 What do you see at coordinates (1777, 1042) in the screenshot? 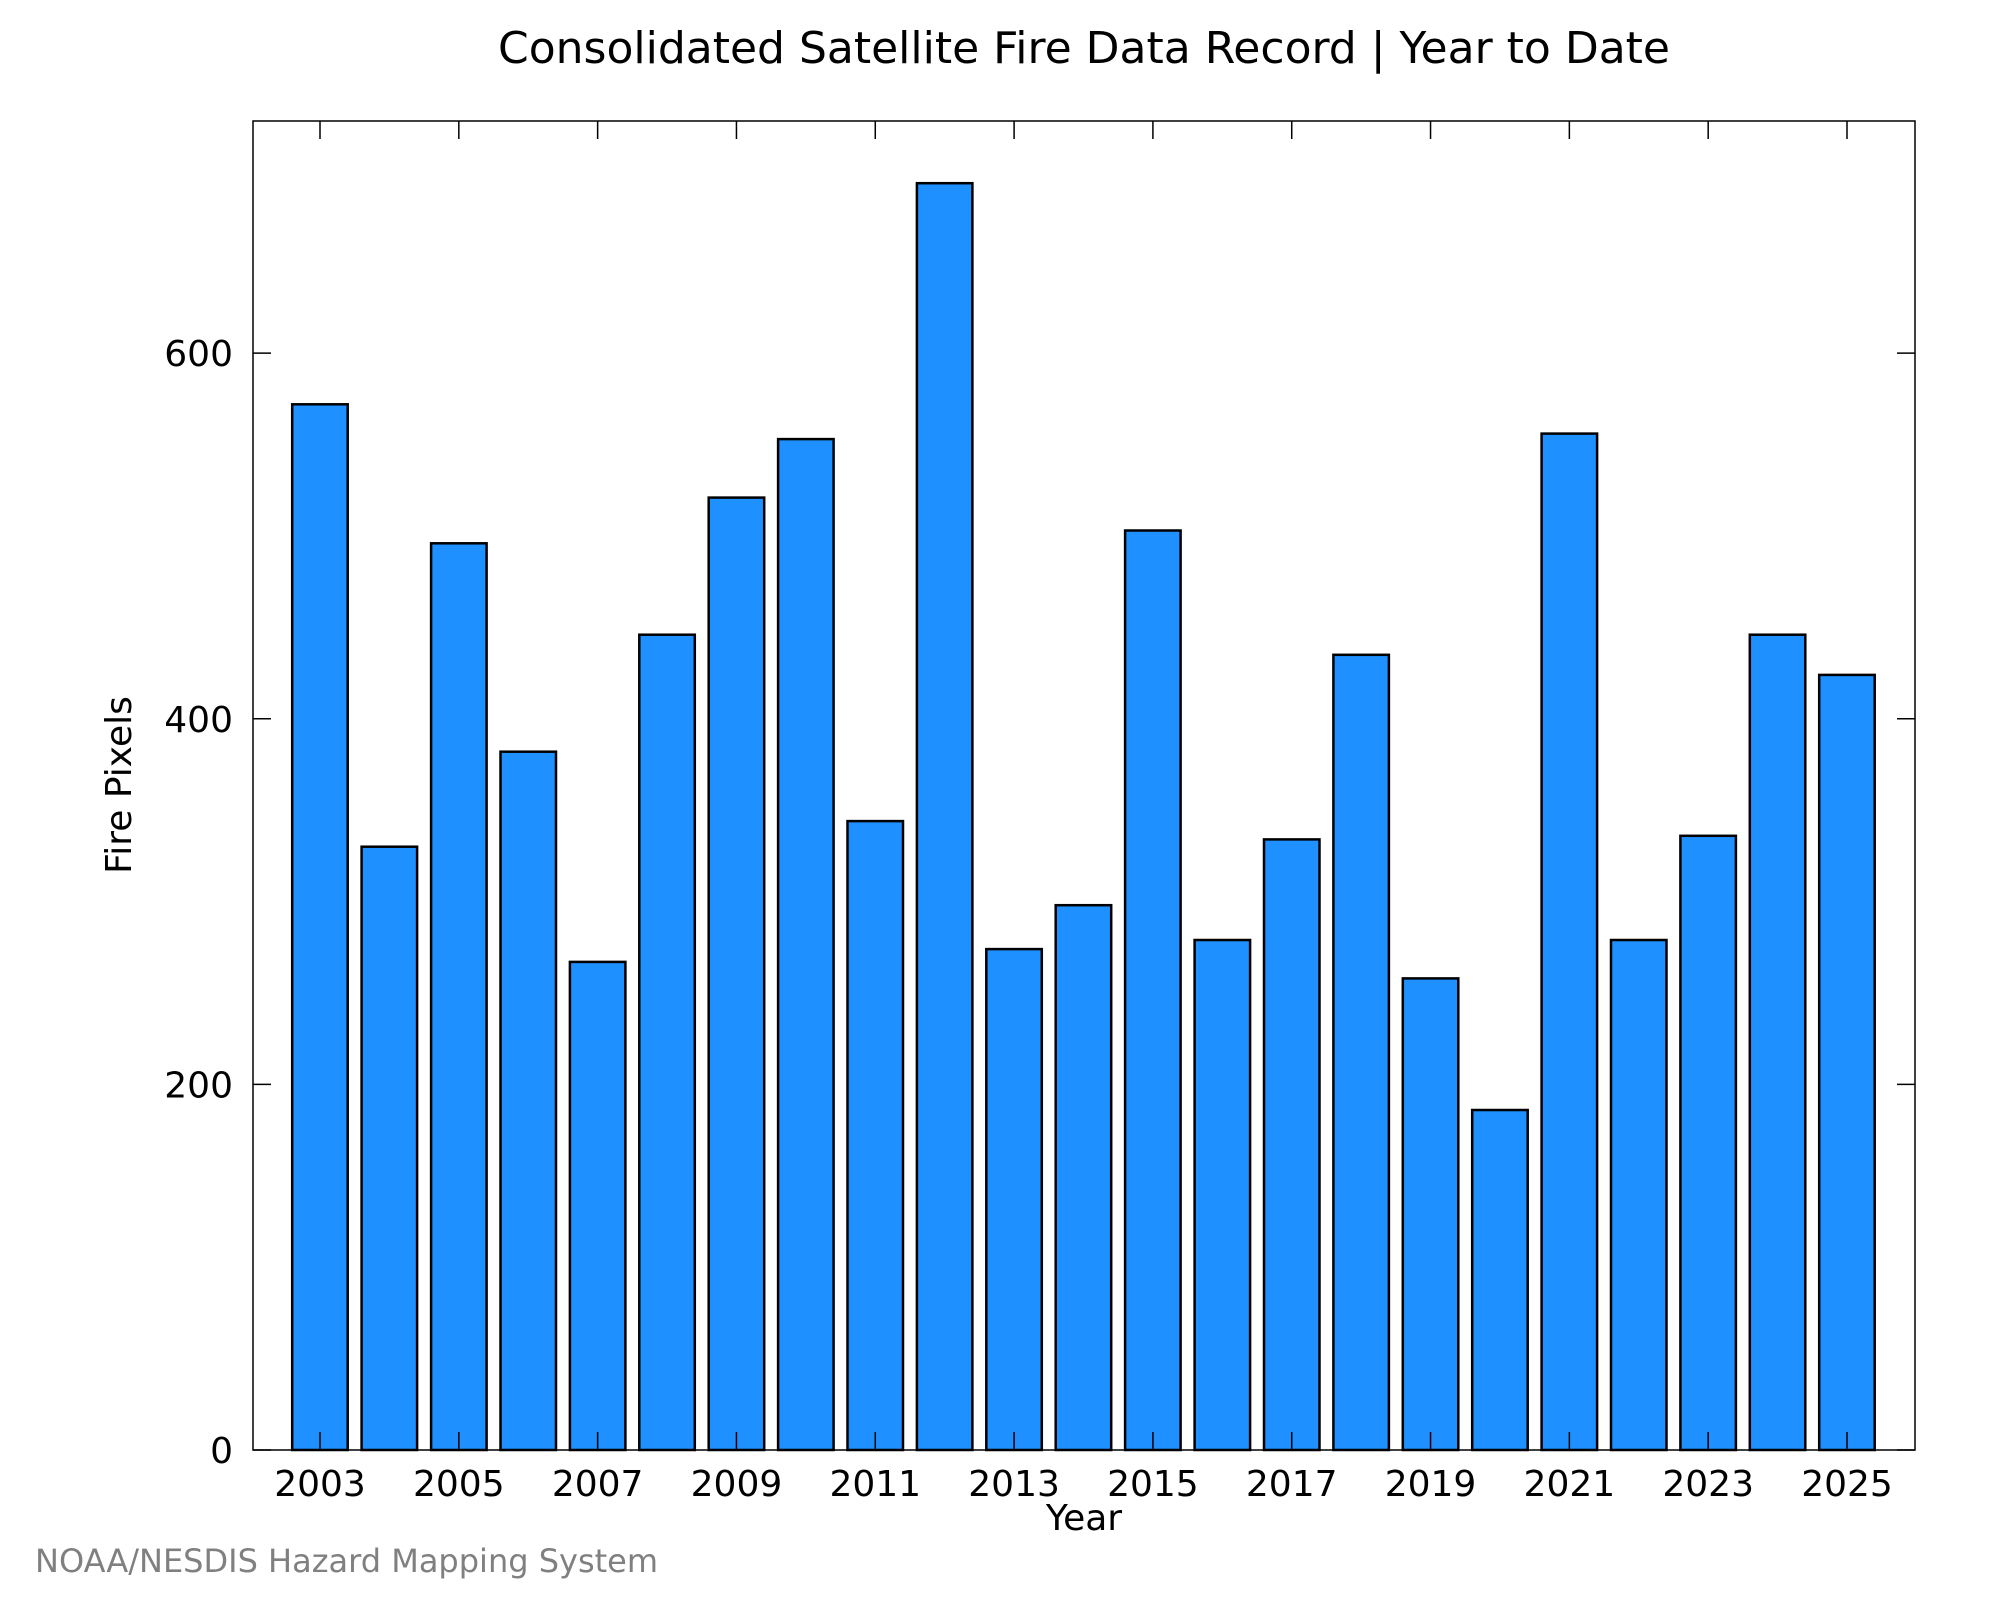
I see `bar-2024` at bounding box center [1777, 1042].